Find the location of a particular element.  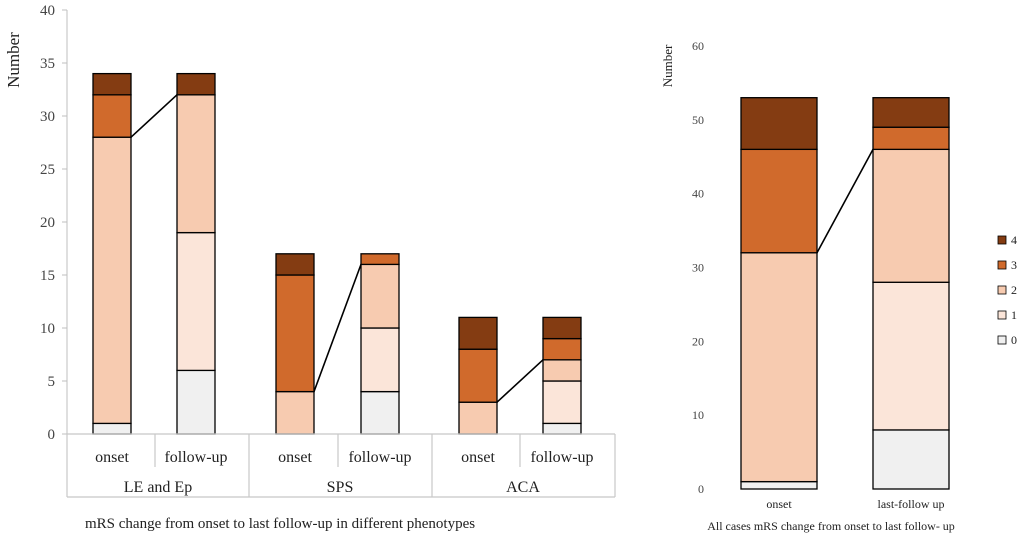

right-connectors is located at coordinates (845, 201).